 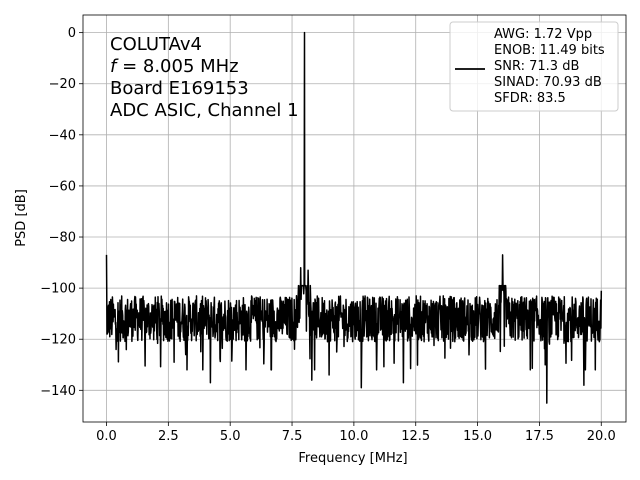 I want to click on annotation-line-2: f = 8.005 MHz, so click(x=174, y=66).